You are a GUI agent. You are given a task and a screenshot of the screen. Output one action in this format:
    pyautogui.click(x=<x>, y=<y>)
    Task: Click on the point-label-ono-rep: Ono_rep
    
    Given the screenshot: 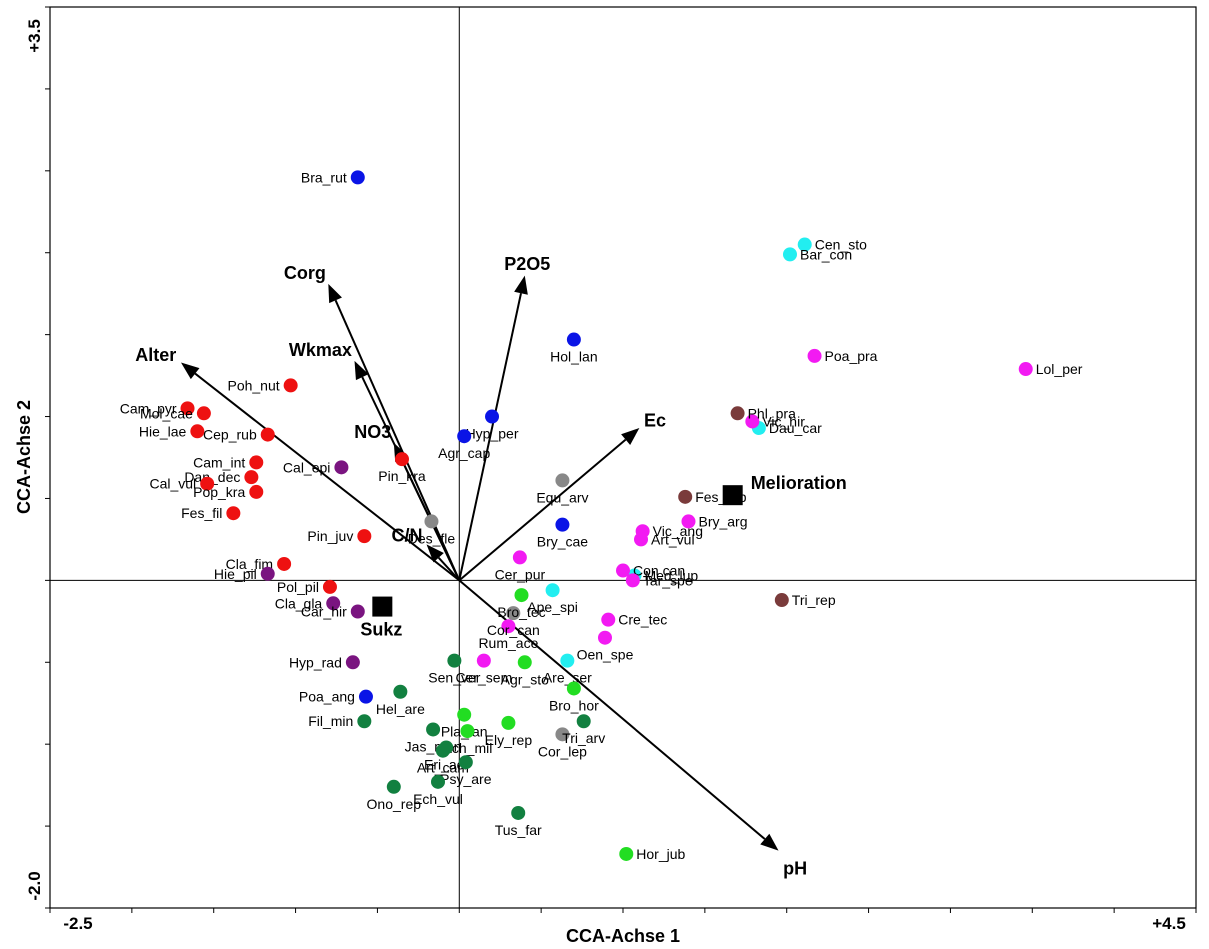 What is the action you would take?
    pyautogui.click(x=394, y=804)
    